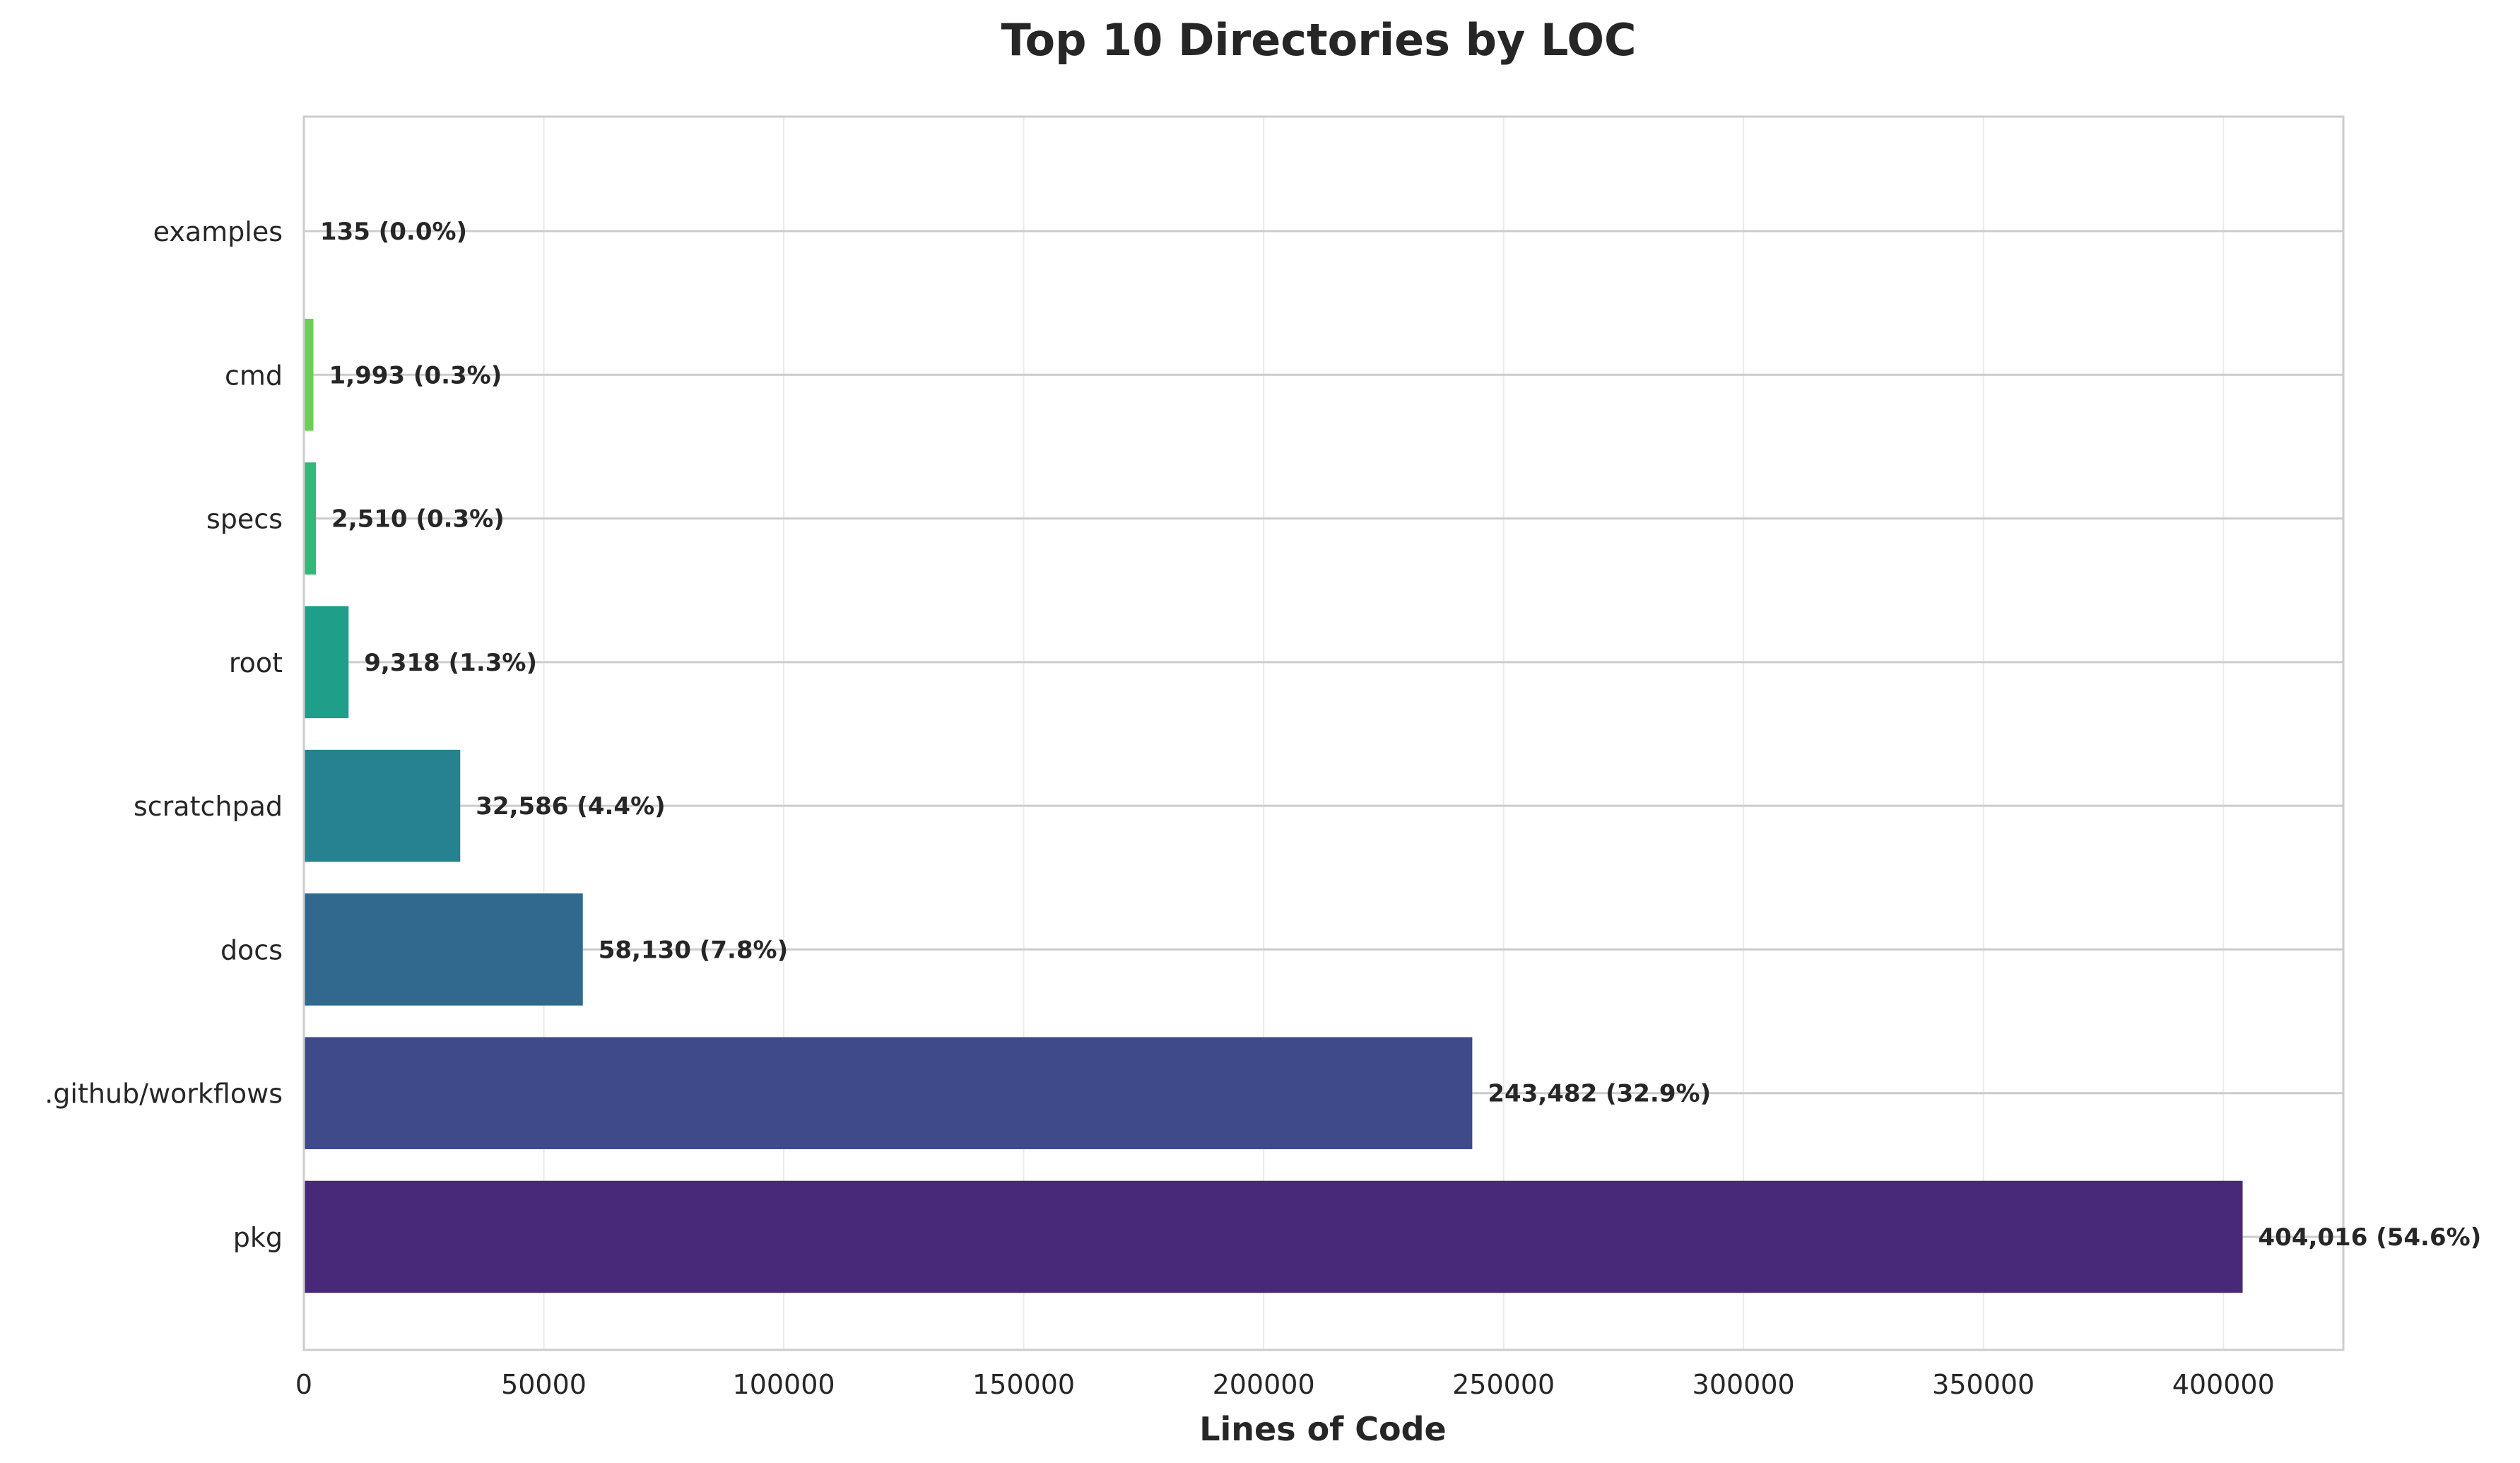 The image size is (2520, 1463). I want to click on y-tick-label: examples, so click(218, 232).